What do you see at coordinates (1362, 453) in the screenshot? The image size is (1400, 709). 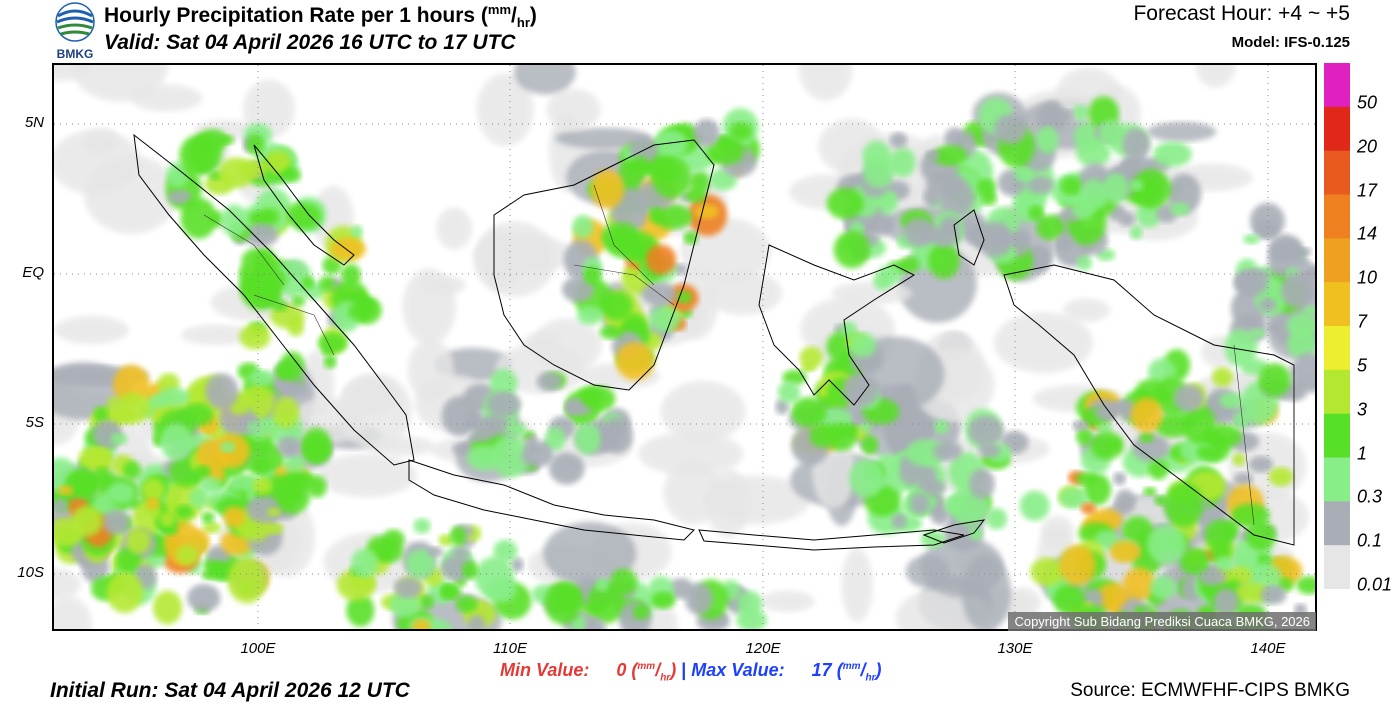 I see `colorbar-label: 1` at bounding box center [1362, 453].